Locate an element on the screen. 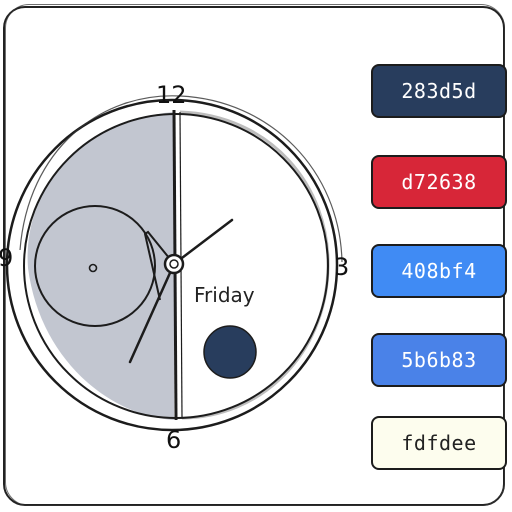  minute-hand is located at coordinates (152, 313).